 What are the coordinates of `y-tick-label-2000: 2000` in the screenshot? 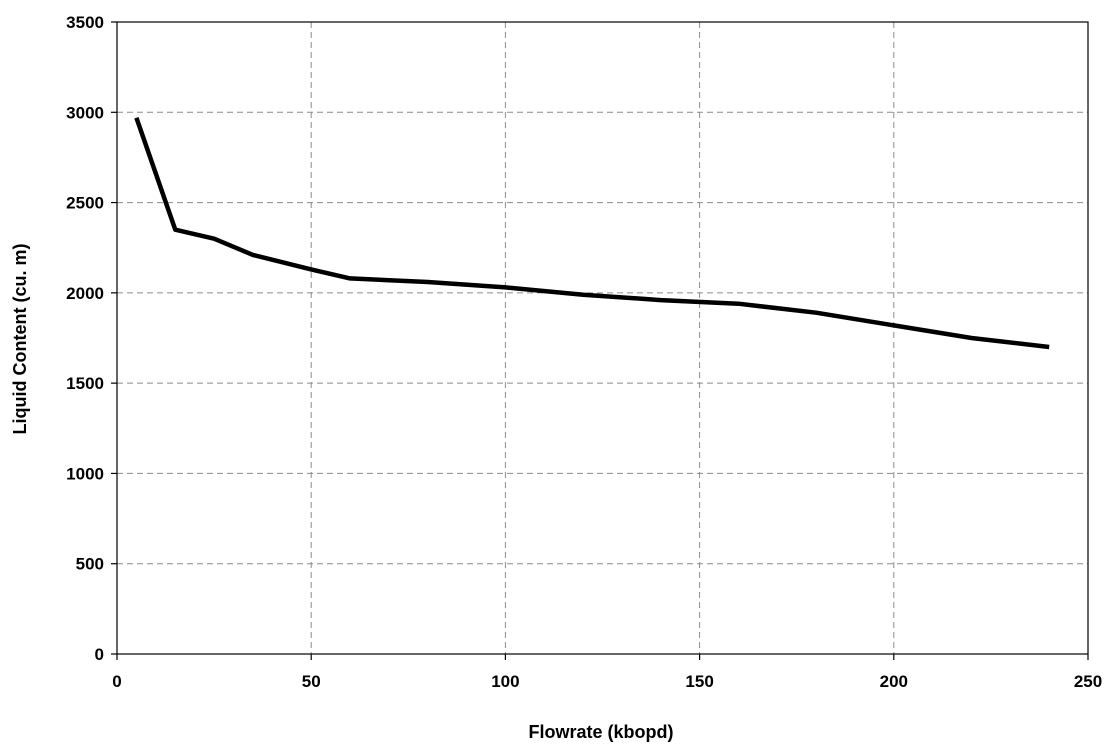 It's located at (85, 293).